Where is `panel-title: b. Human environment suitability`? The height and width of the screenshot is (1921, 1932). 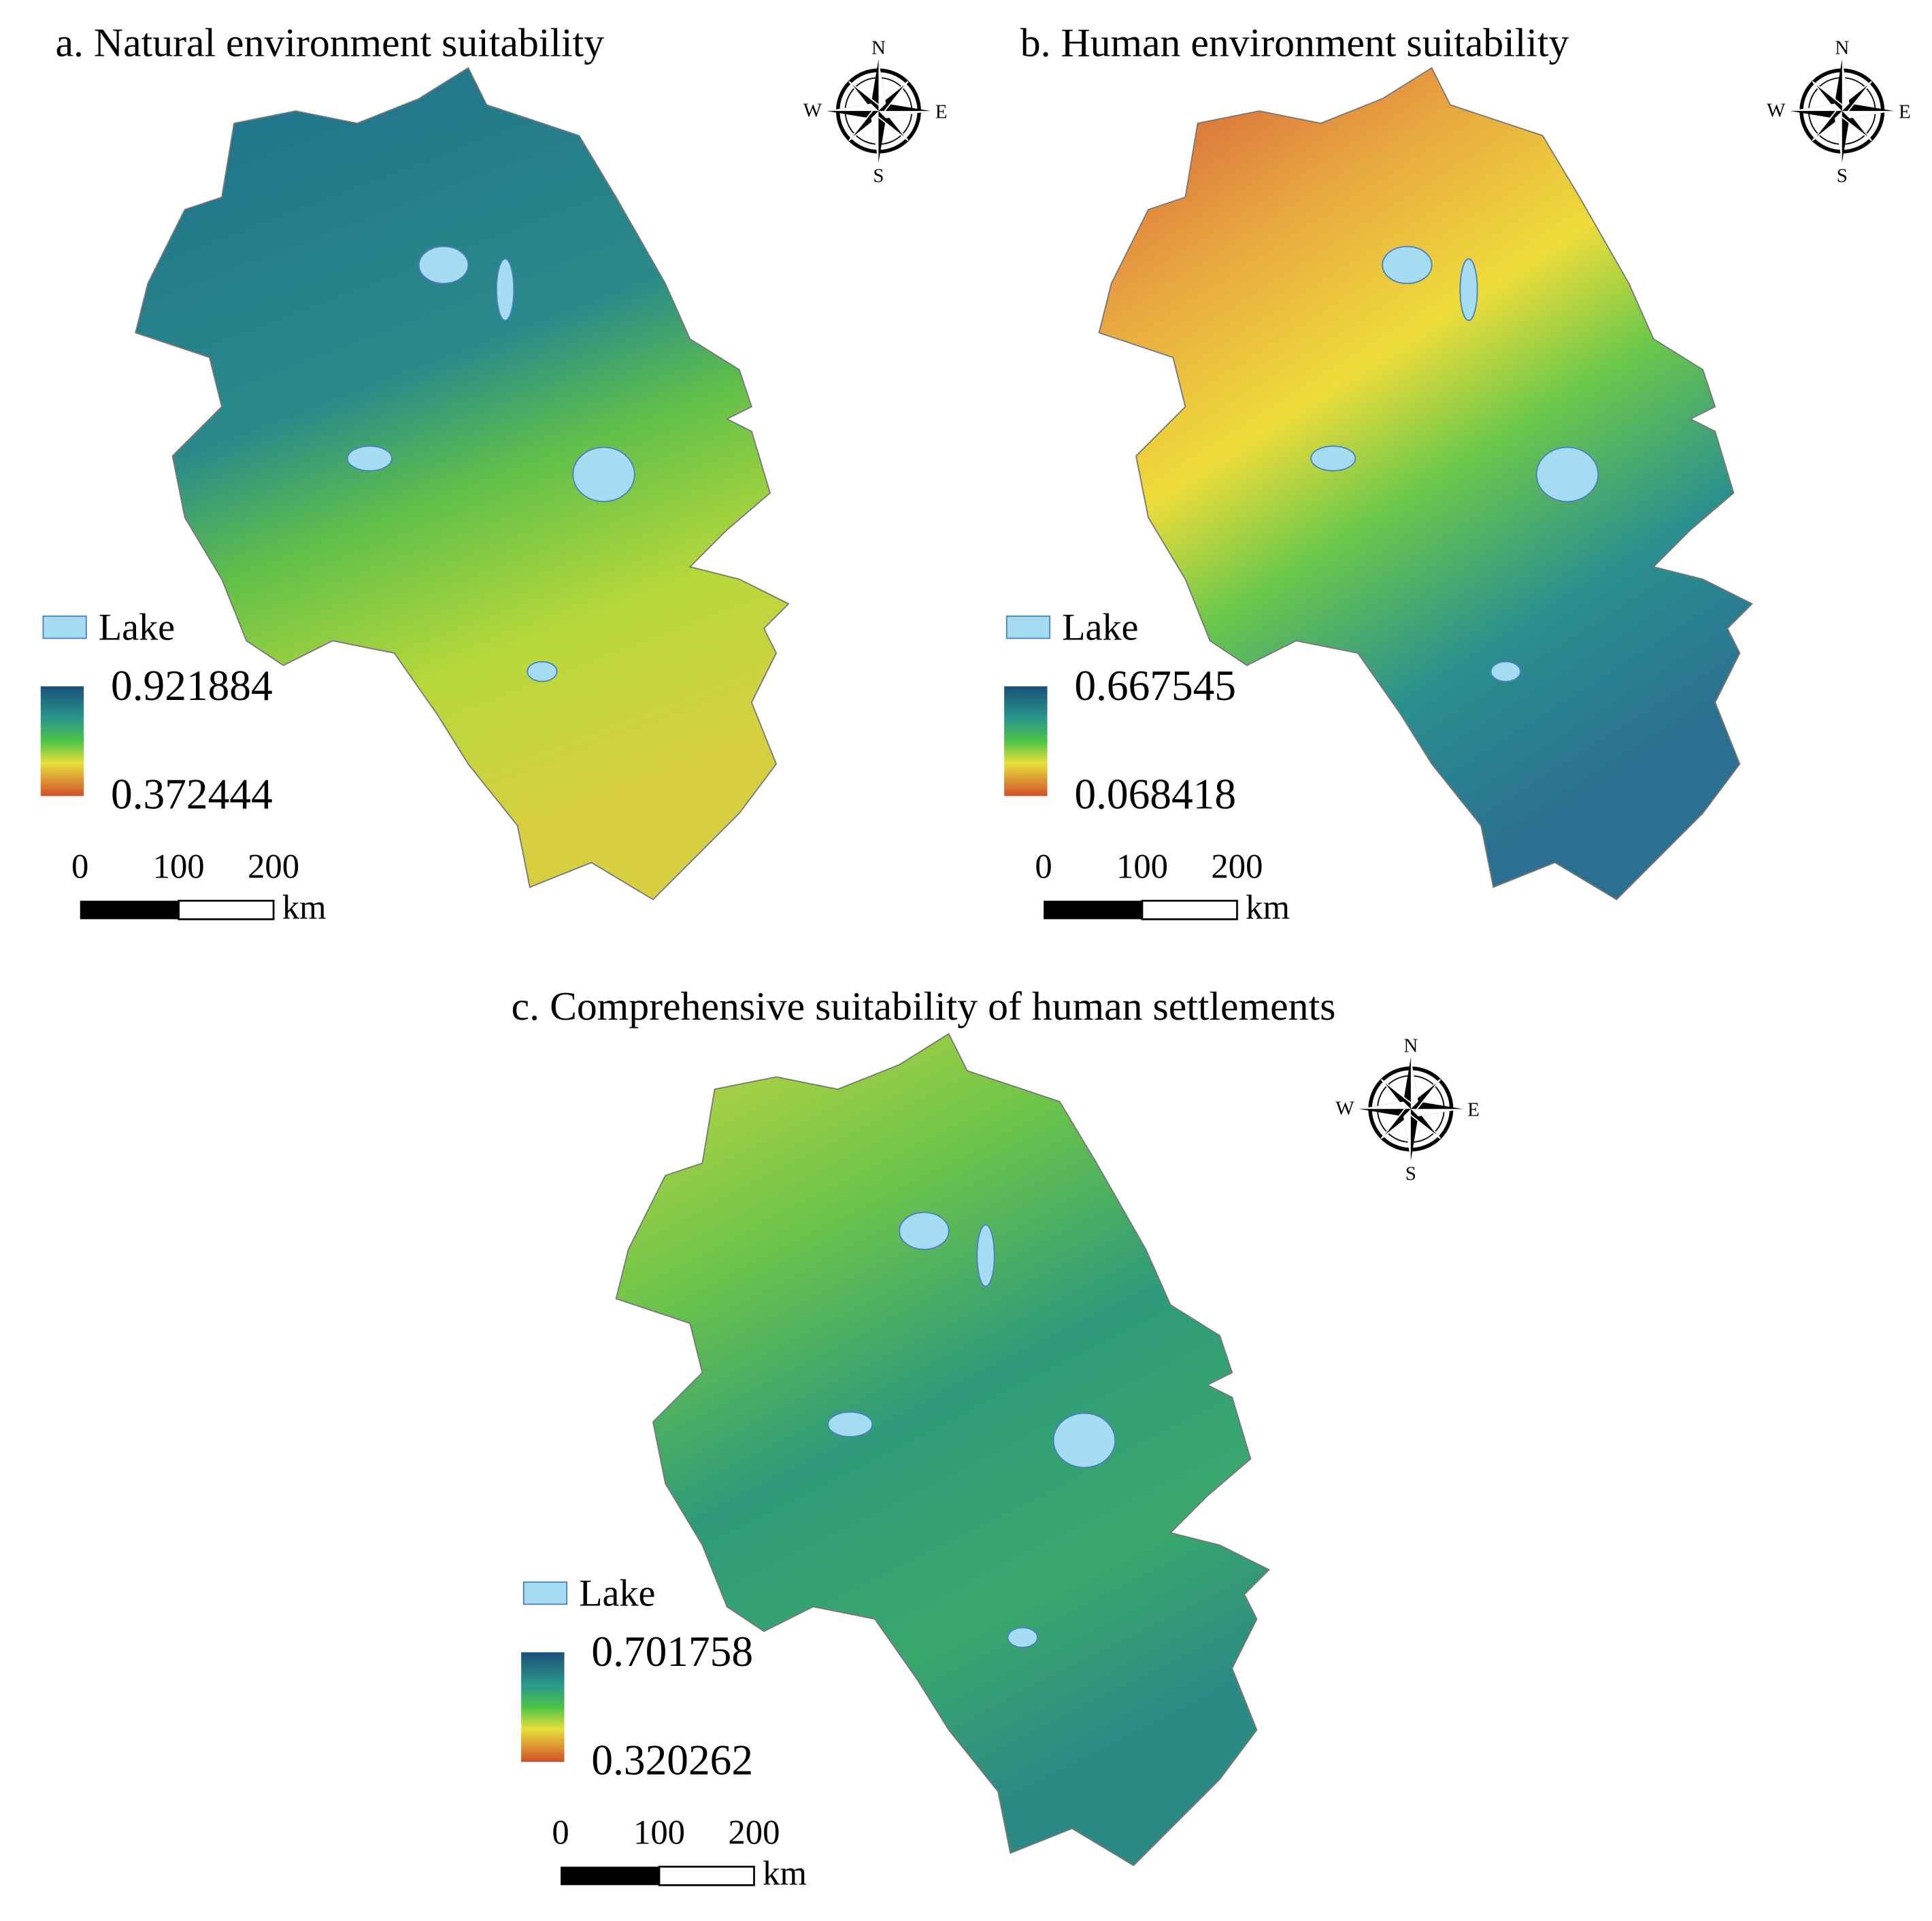 panel-title: b. Human environment suitability is located at coordinates (1294, 42).